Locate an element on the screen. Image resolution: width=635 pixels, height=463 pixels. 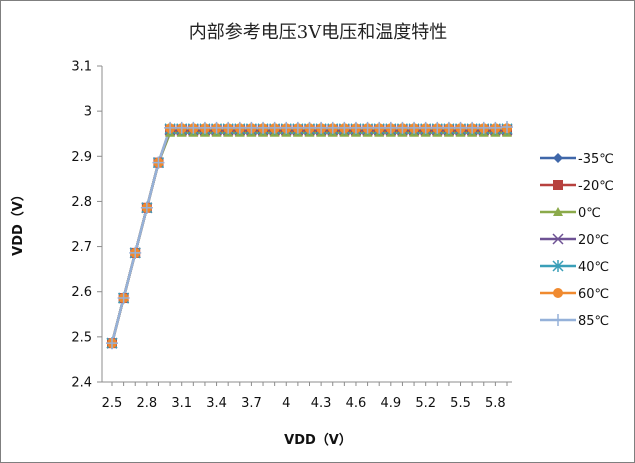
x-tick-label: 3.4 is located at coordinates (216, 403).